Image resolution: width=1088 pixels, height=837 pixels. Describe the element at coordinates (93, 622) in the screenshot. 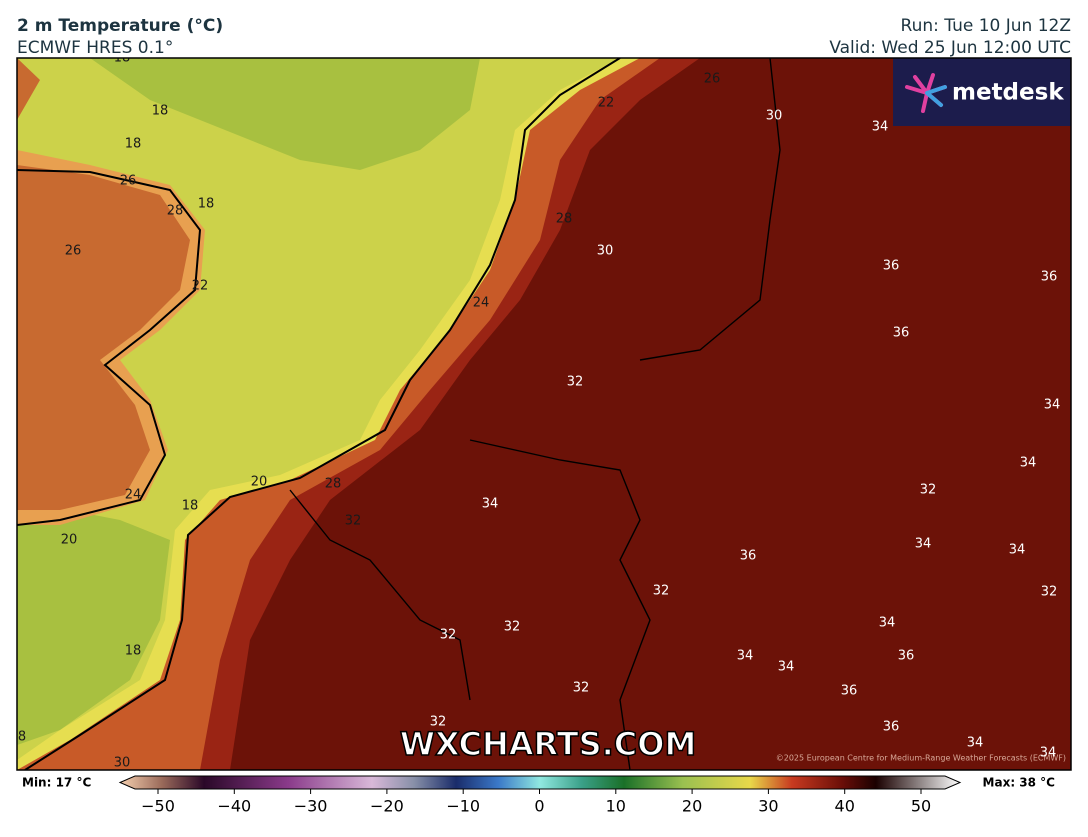

I see `sea-cool-south` at that location.